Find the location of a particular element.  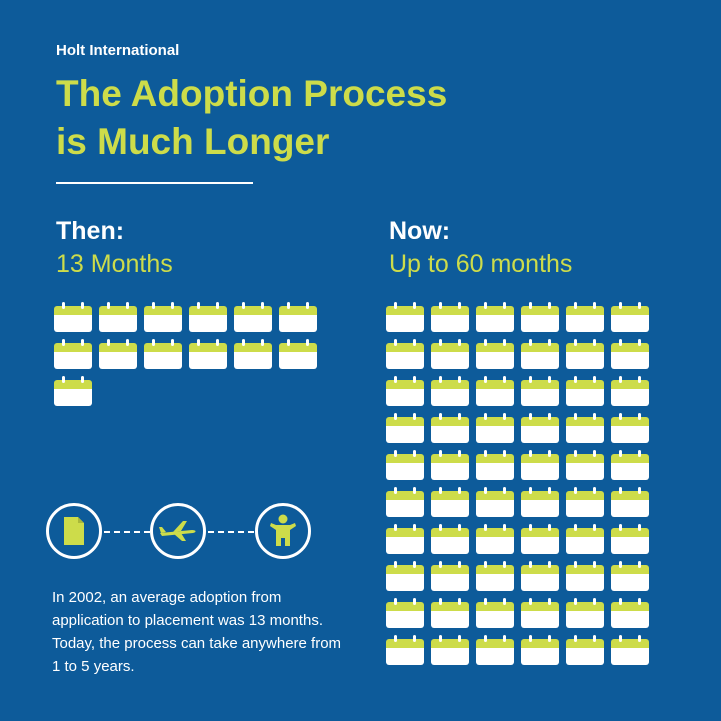

then-heading: Then: is located at coordinates (90, 231).